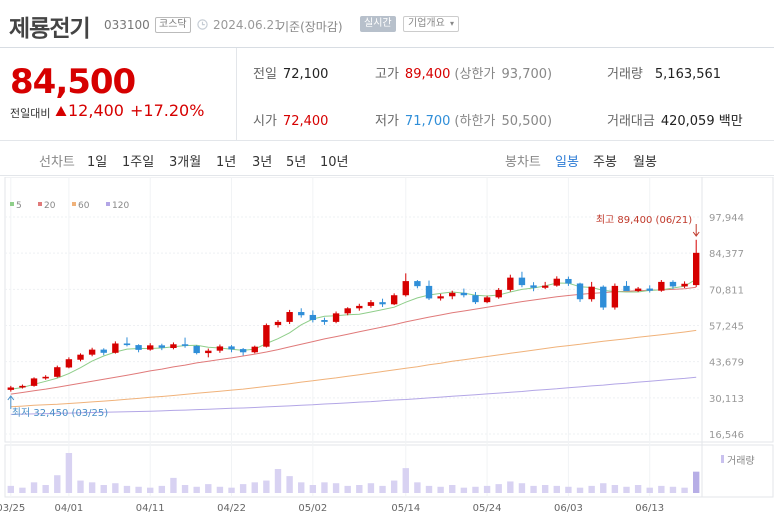 The image size is (774, 527). Describe the element at coordinates (73, 82) in the screenshot. I see `current-price: 84,500` at that location.